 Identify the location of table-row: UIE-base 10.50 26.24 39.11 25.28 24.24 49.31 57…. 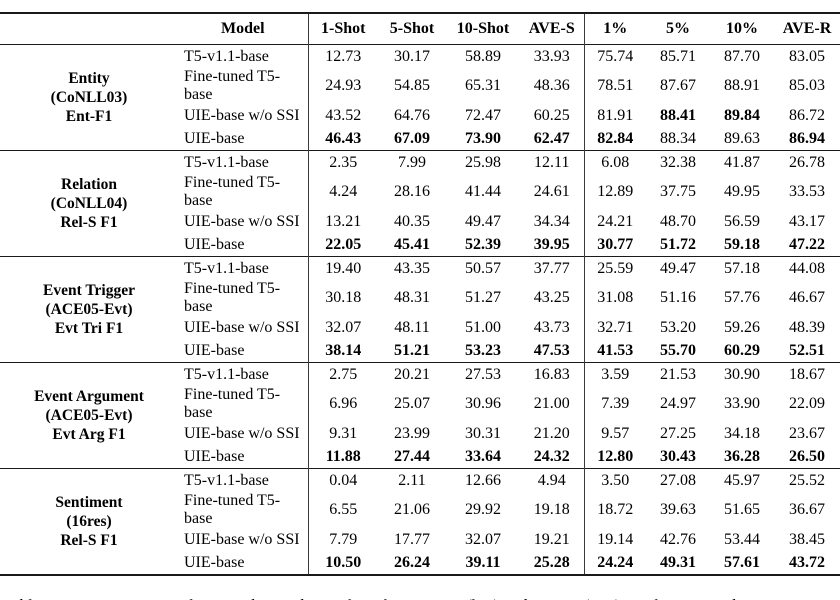
(420, 563).